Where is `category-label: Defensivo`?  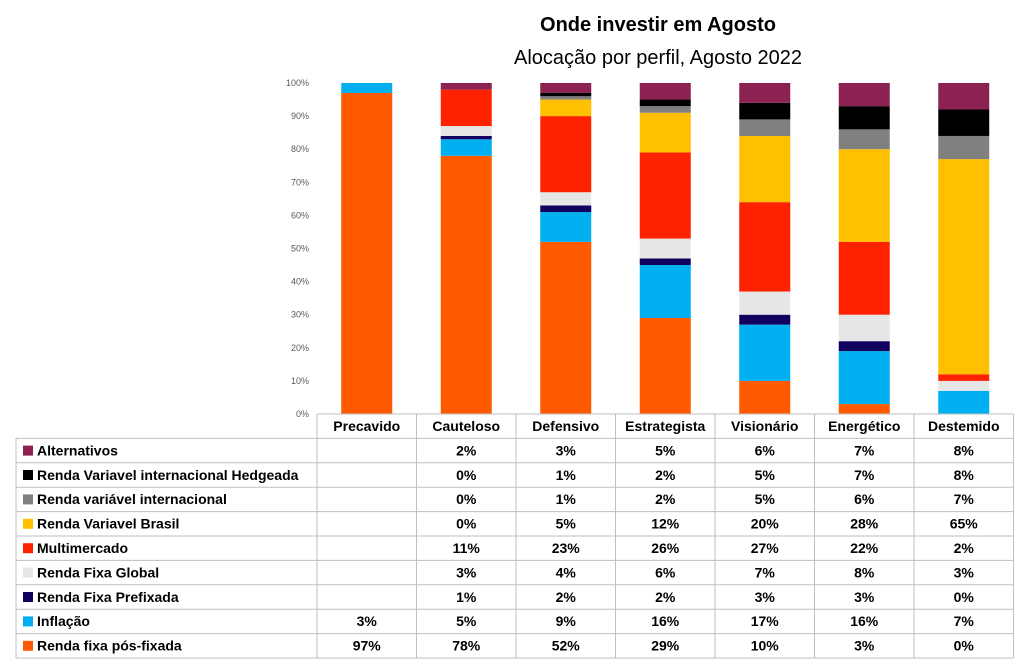
category-label: Defensivo is located at coordinates (565, 426).